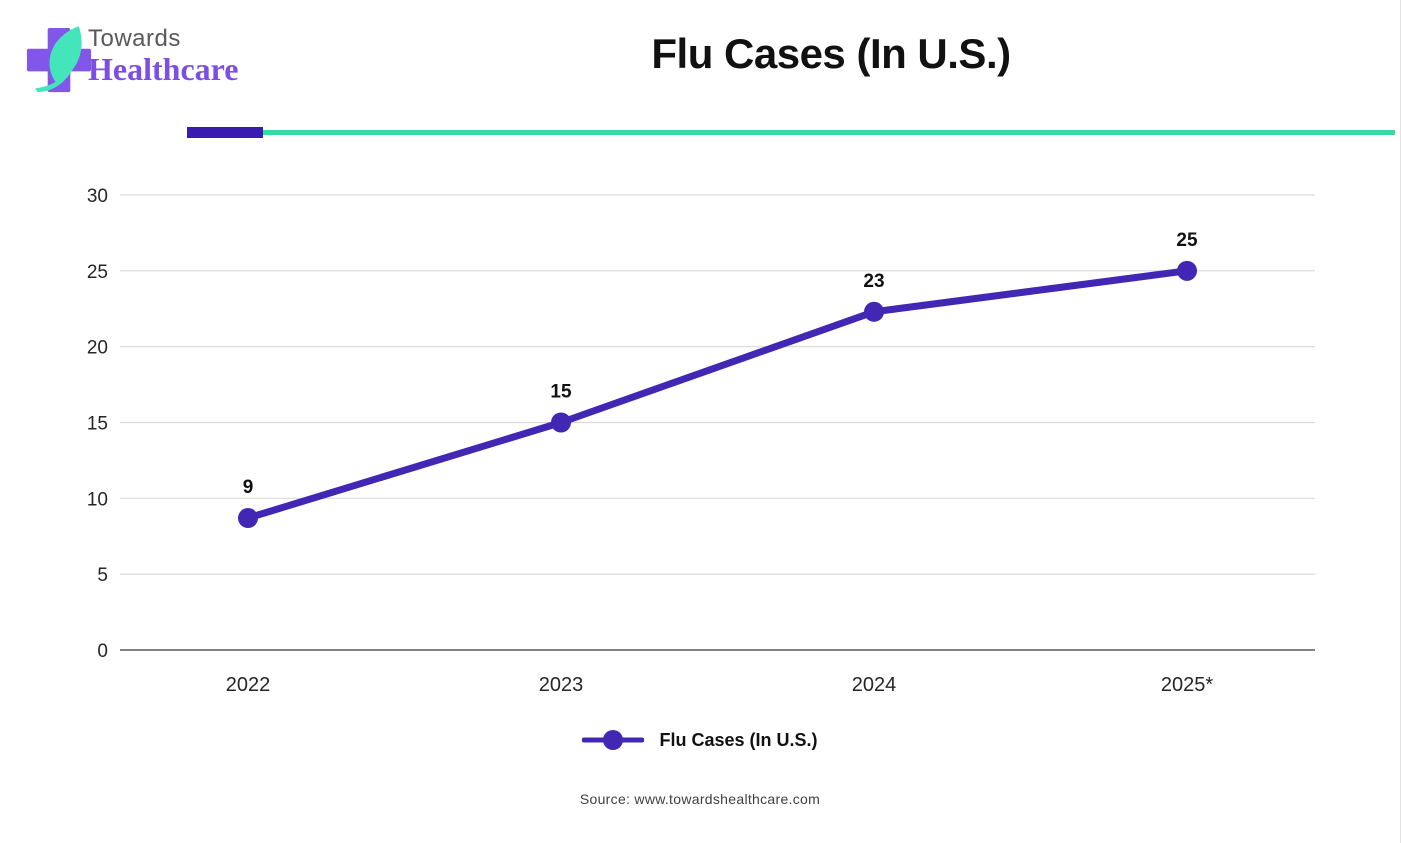 The width and height of the screenshot is (1401, 843). Describe the element at coordinates (829, 132) in the screenshot. I see `divider-line` at that location.